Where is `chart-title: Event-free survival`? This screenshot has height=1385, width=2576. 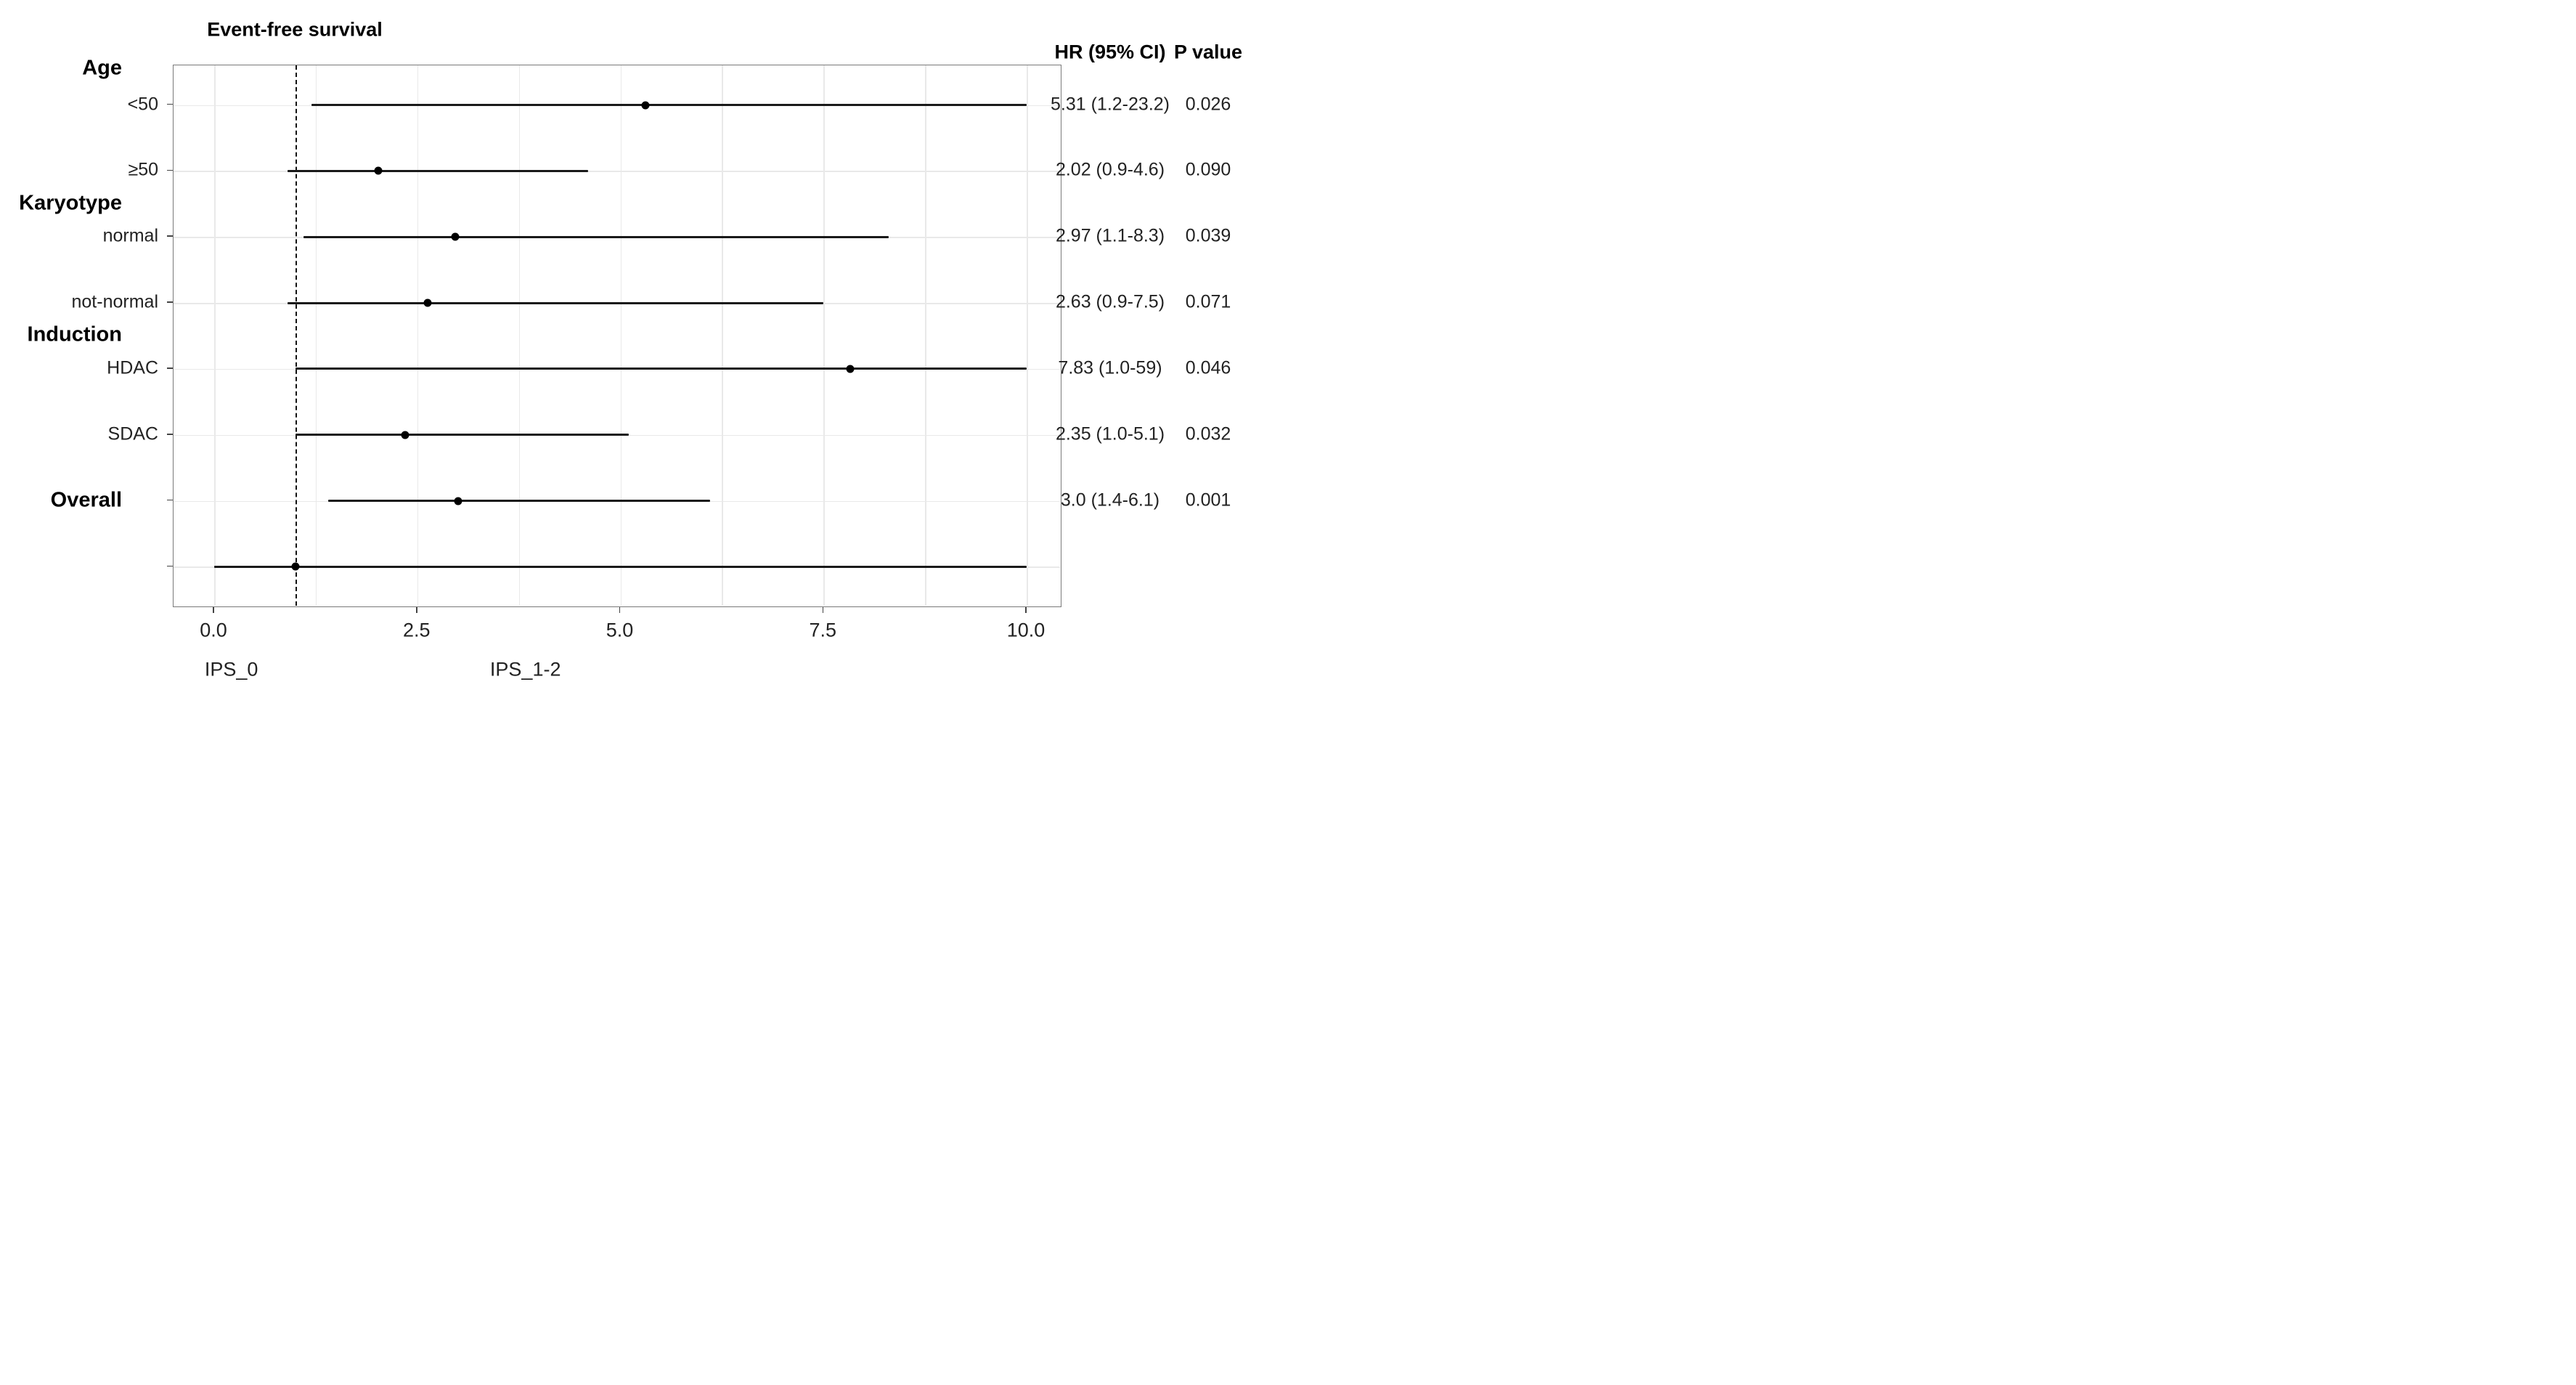
chart-title: Event-free survival is located at coordinates (295, 29).